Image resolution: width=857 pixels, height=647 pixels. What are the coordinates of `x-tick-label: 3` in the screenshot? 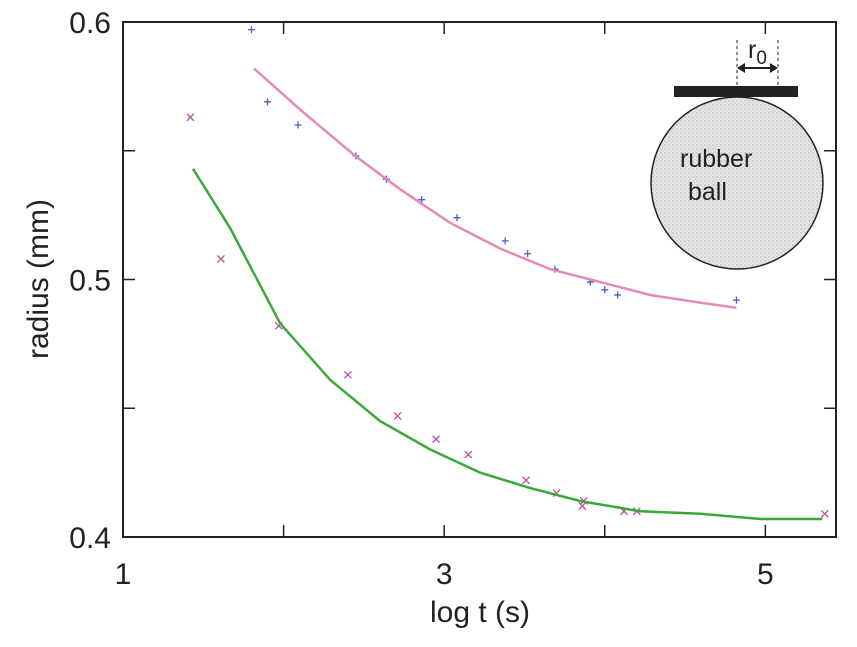 It's located at (444, 574).